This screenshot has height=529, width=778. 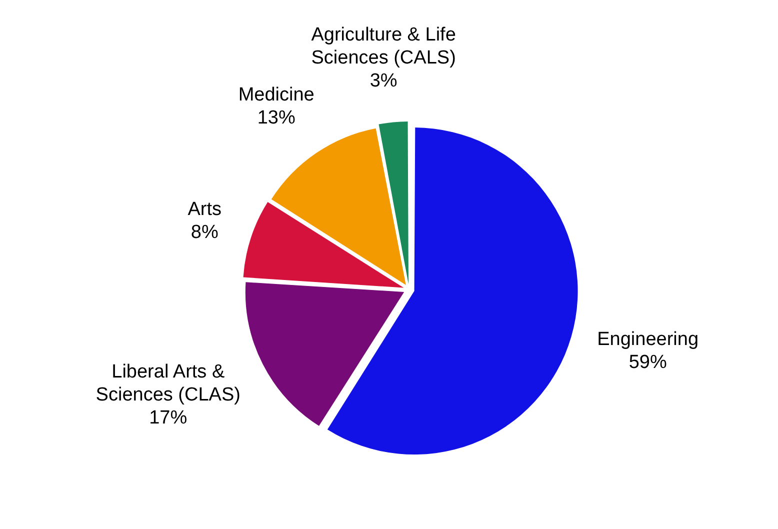 I want to click on slice-label: Liberal Arts & Sciences (CLAS), so click(x=168, y=383).